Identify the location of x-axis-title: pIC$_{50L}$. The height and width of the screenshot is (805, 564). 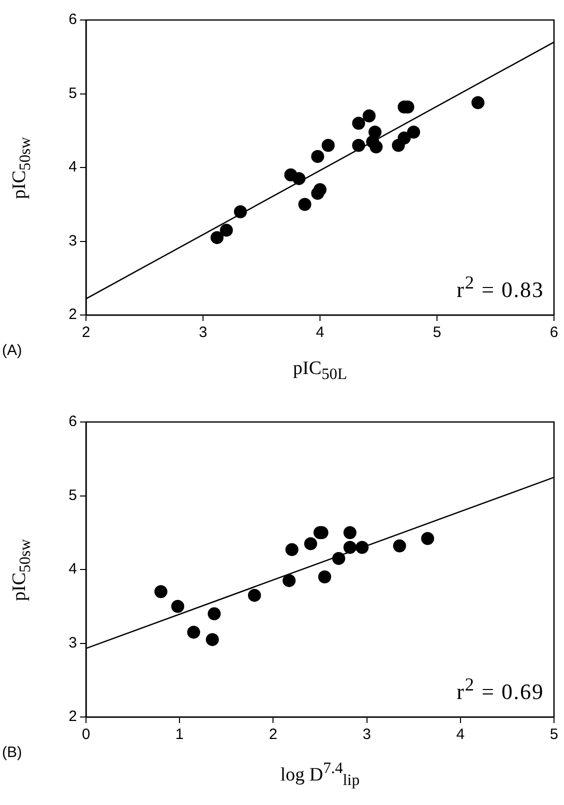
(320, 371).